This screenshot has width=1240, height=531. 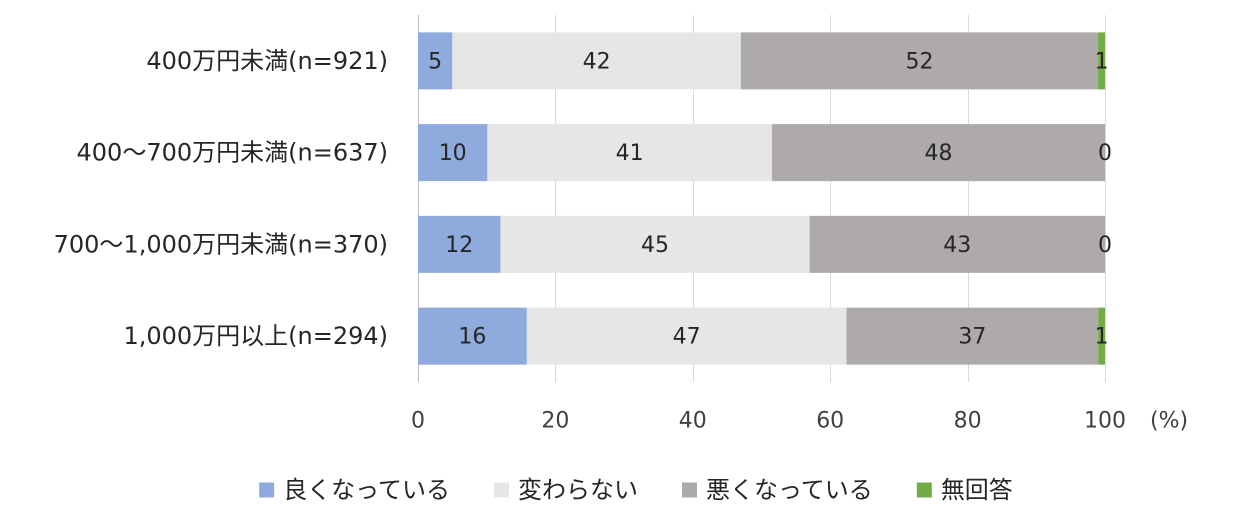 I want to click on data-label-unchanged: 45, so click(x=655, y=245).